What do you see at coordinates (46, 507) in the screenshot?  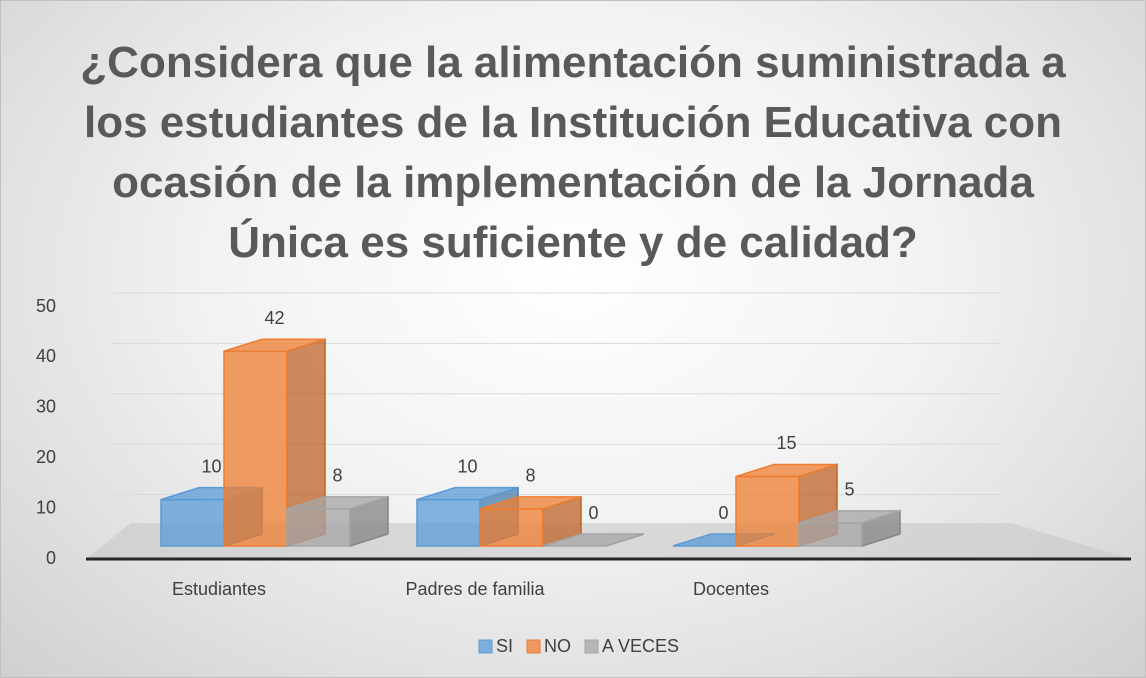 I see `y-tick-label: 10` at bounding box center [46, 507].